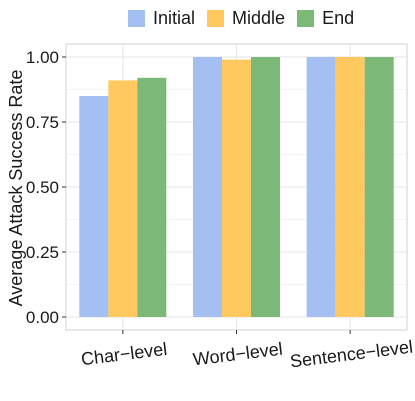 The image size is (415, 401). I want to click on x-axis: Char−level Word−level Sentence−level, so click(247, 351).